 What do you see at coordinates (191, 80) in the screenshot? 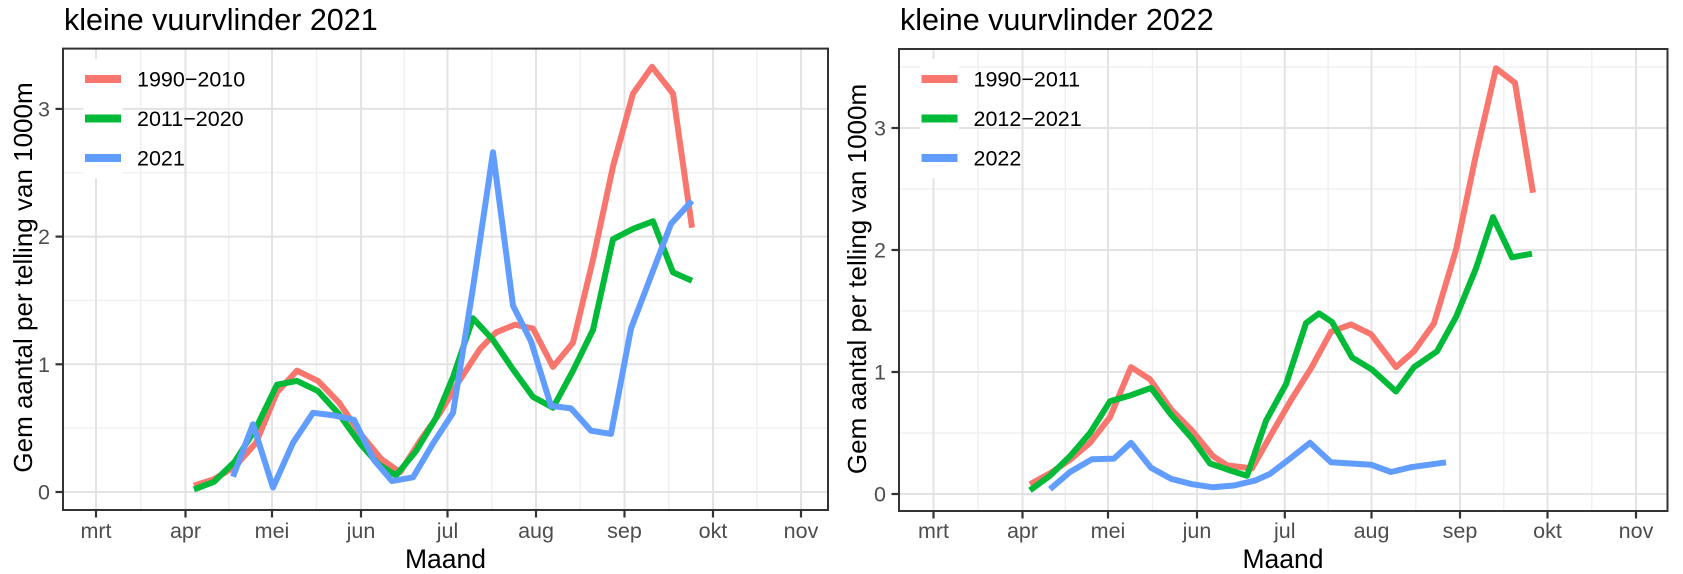
I see `svg-text: 1990−2010` at bounding box center [191, 80].